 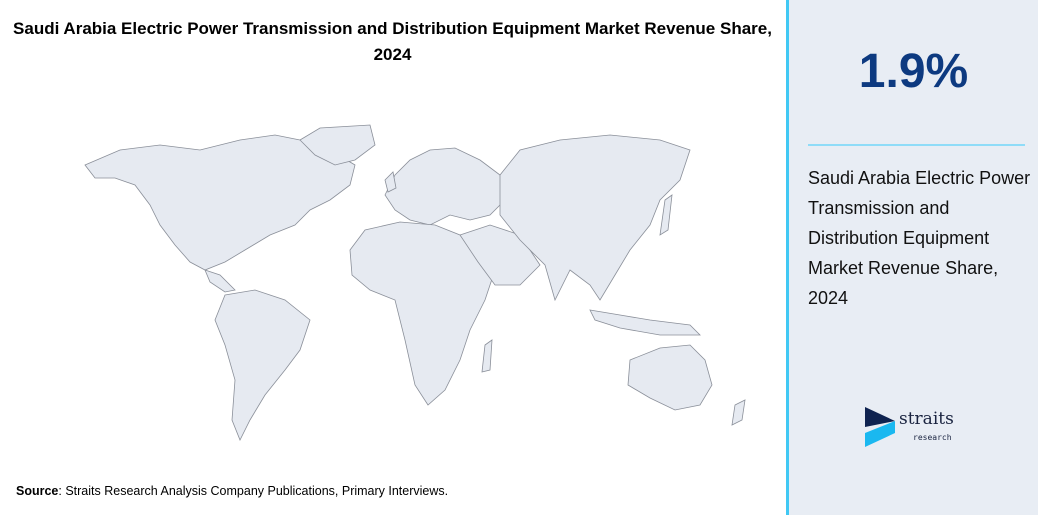 I want to click on divider, so click(x=916, y=145).